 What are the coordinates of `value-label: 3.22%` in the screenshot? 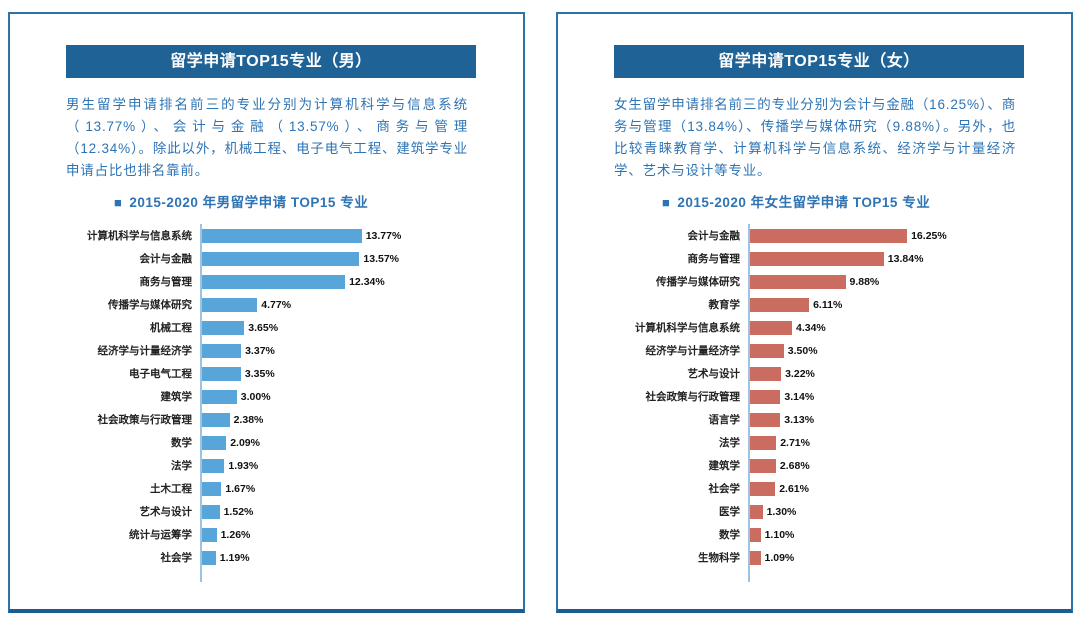 It's located at (800, 373).